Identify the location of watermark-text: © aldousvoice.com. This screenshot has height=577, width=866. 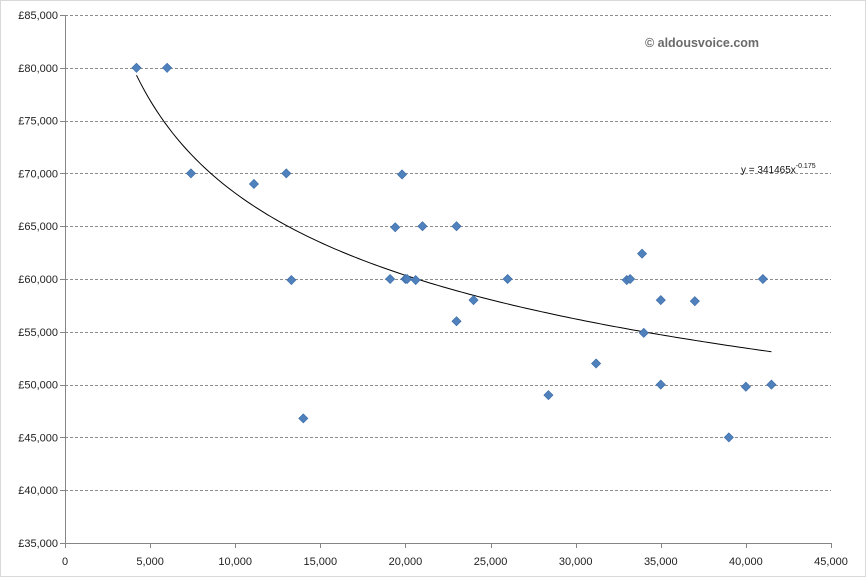
(702, 43).